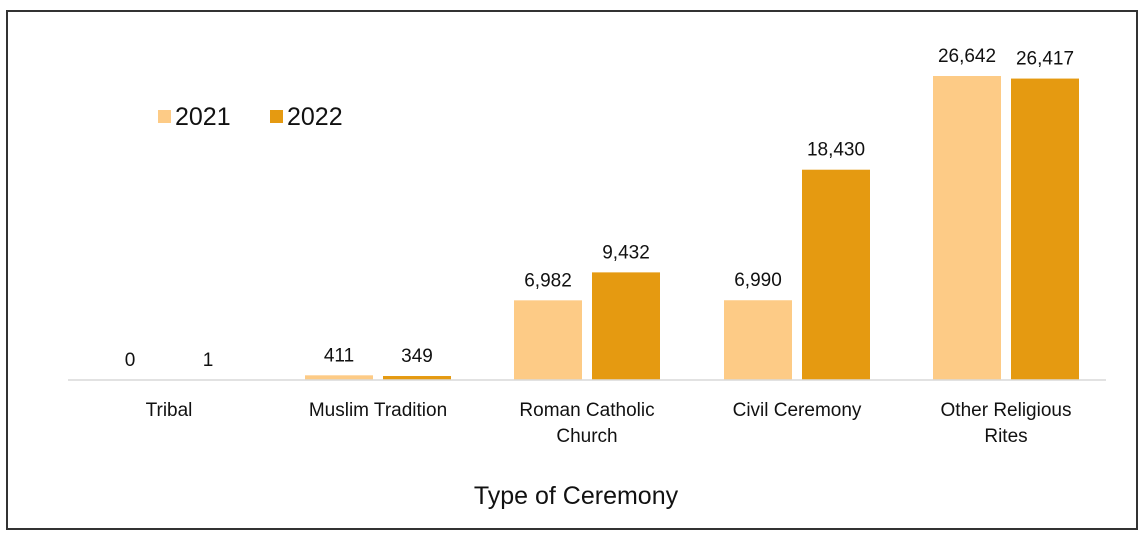  I want to click on x-tick-label-4: Other Religious Rites, so click(1006, 423).